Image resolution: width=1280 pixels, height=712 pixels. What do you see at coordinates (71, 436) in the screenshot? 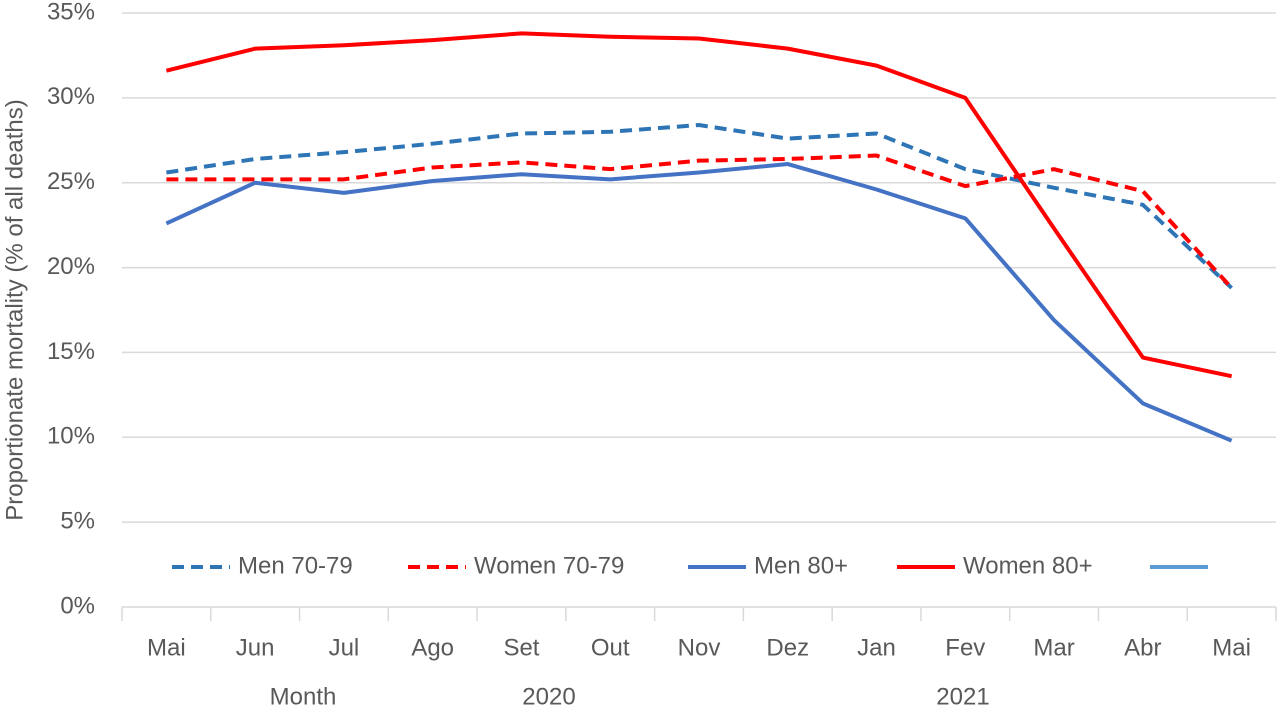
I see `y-tick-label: 10%` at bounding box center [71, 436].